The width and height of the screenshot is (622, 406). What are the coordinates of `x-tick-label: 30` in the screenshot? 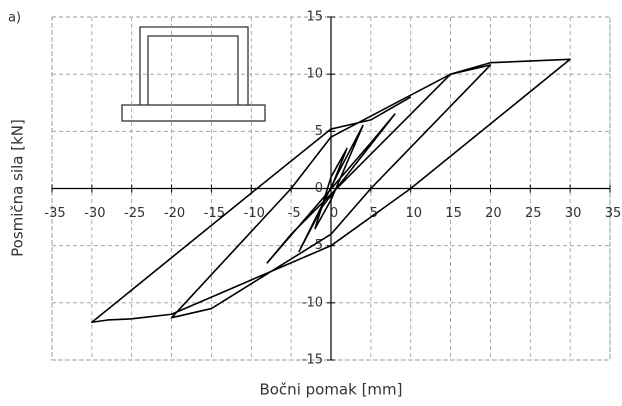 It's located at (573, 213).